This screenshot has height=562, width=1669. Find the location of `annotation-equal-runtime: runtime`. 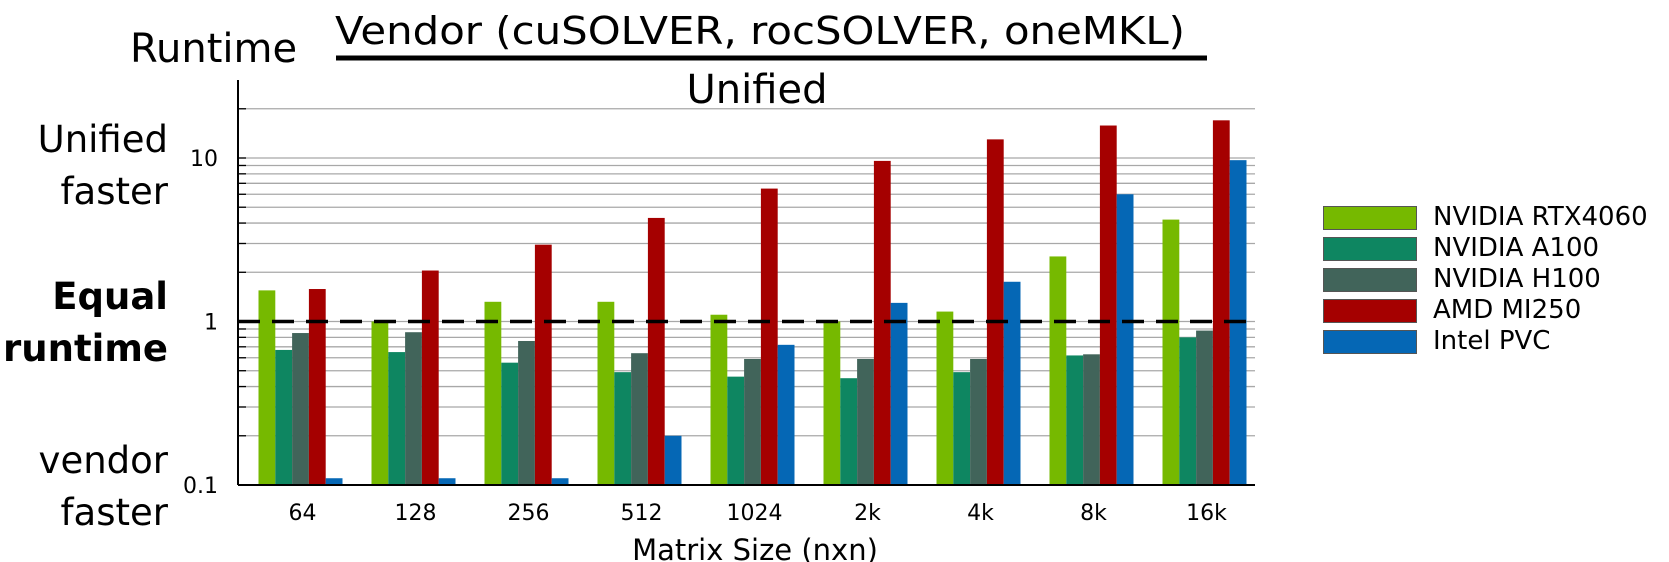

annotation-equal-runtime: runtime is located at coordinates (85, 348).